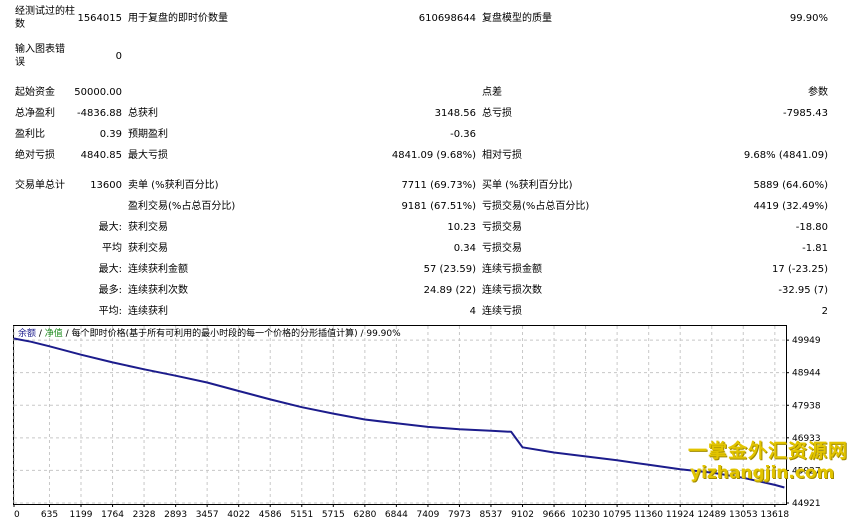  What do you see at coordinates (806, 341) in the screenshot?
I see `y-tick-label: 49949` at bounding box center [806, 341].